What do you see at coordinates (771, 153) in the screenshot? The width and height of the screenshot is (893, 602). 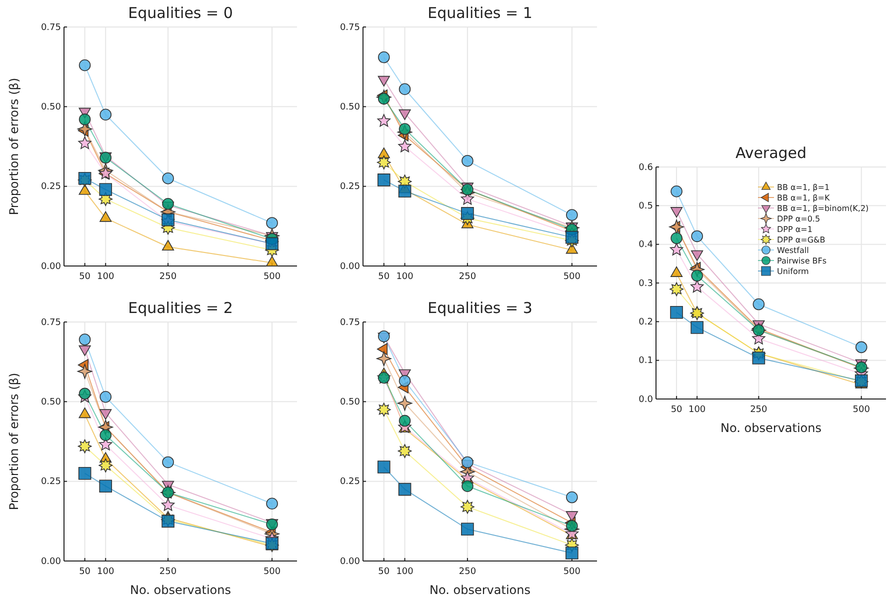 I see `chart-title: Averaged` at bounding box center [771, 153].